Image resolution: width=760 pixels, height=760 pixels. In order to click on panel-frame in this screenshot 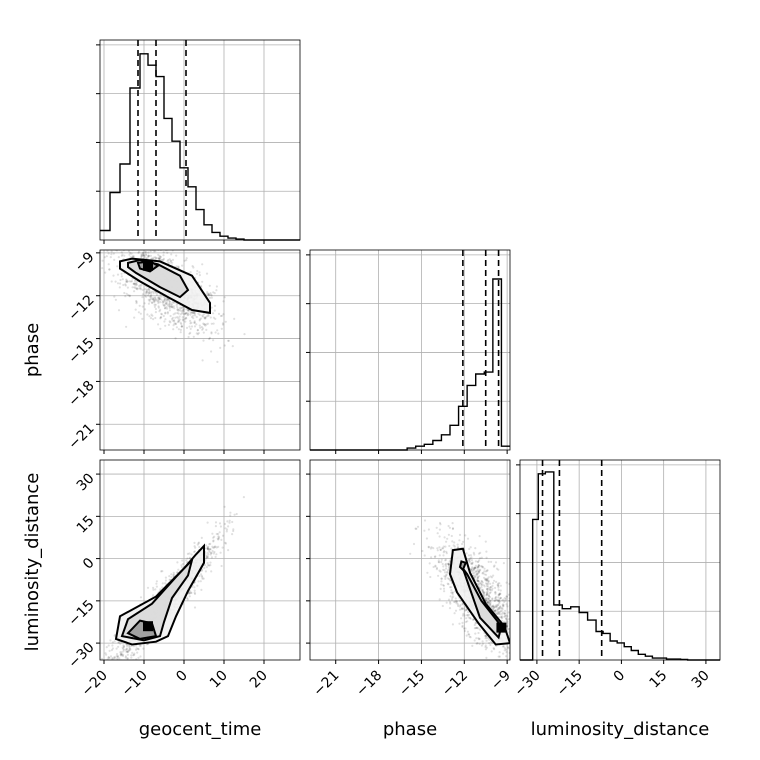, I will do `click(200, 560)`.